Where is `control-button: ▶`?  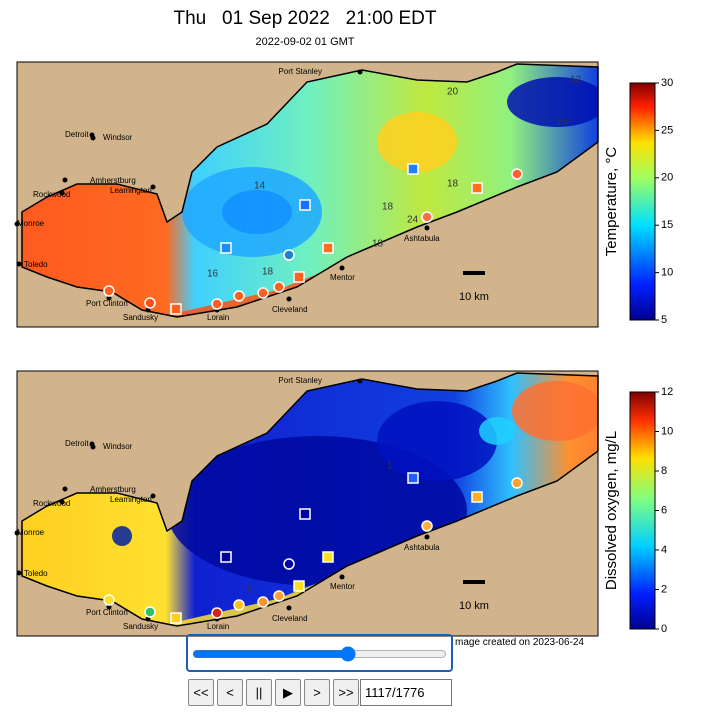 control-button: ▶ is located at coordinates (288, 692).